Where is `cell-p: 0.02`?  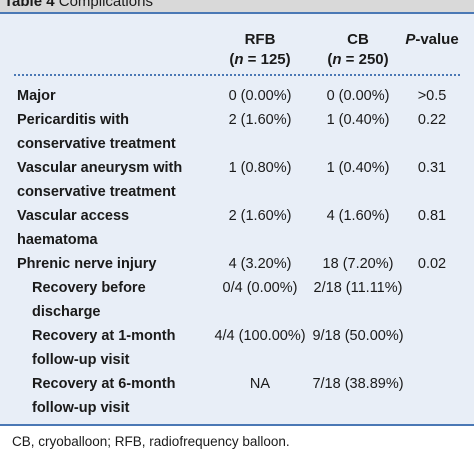
cell-p: 0.02 is located at coordinates (432, 264).